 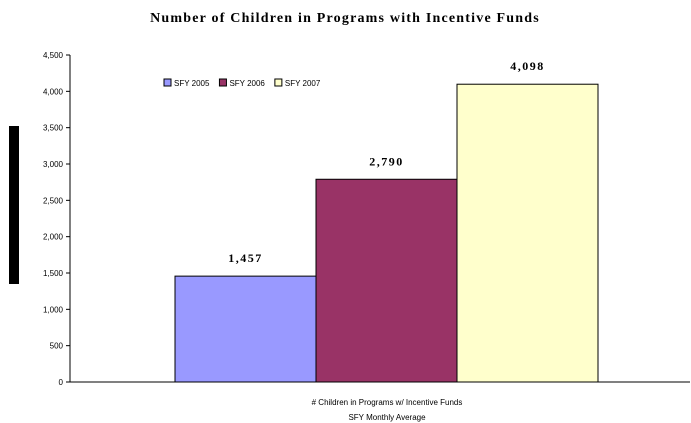 I want to click on bar-sfy-2005, so click(x=245, y=329).